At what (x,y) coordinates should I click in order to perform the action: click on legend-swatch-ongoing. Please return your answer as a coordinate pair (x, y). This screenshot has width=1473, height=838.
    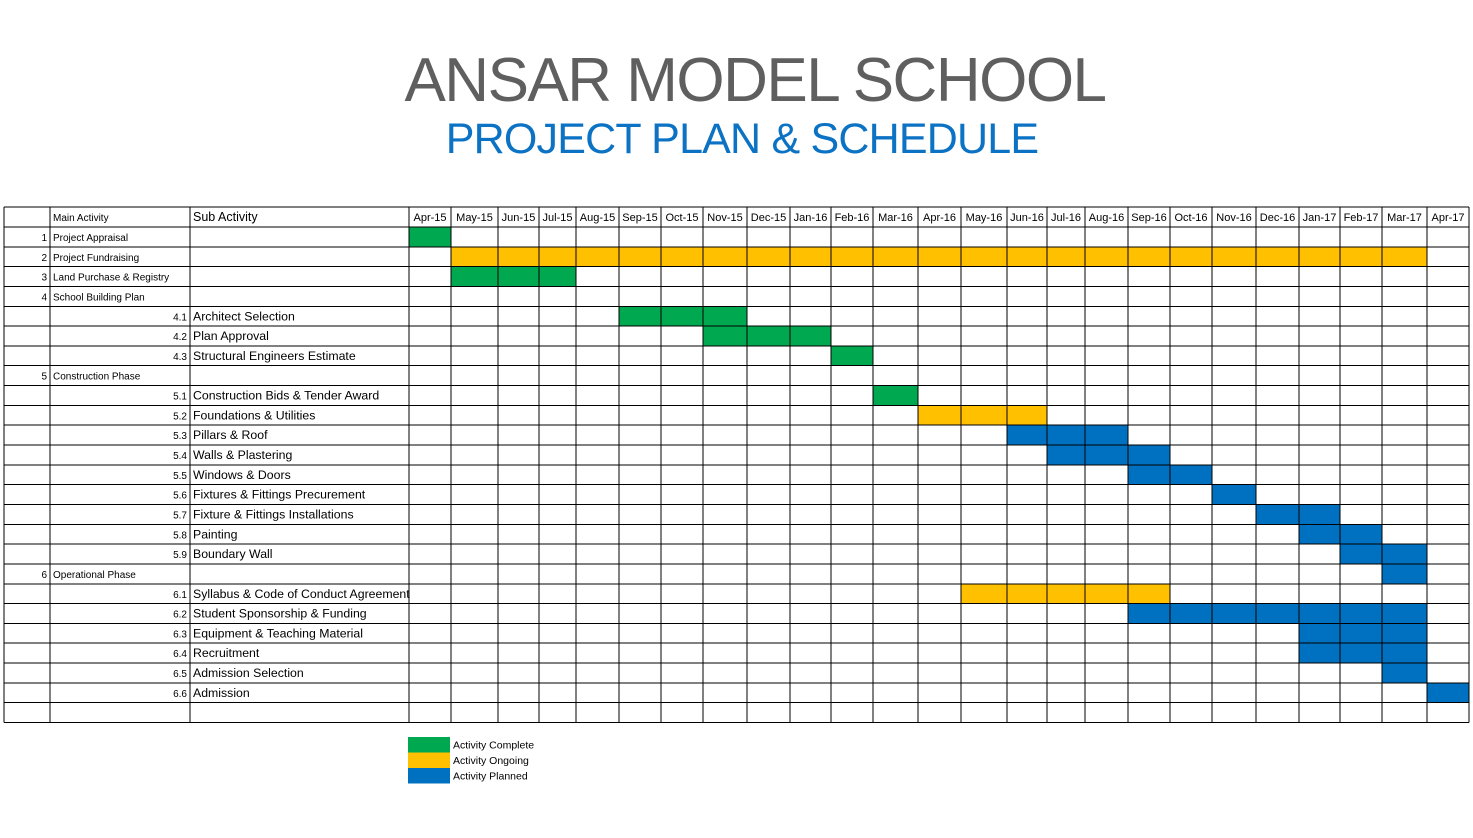
    Looking at the image, I should click on (429, 760).